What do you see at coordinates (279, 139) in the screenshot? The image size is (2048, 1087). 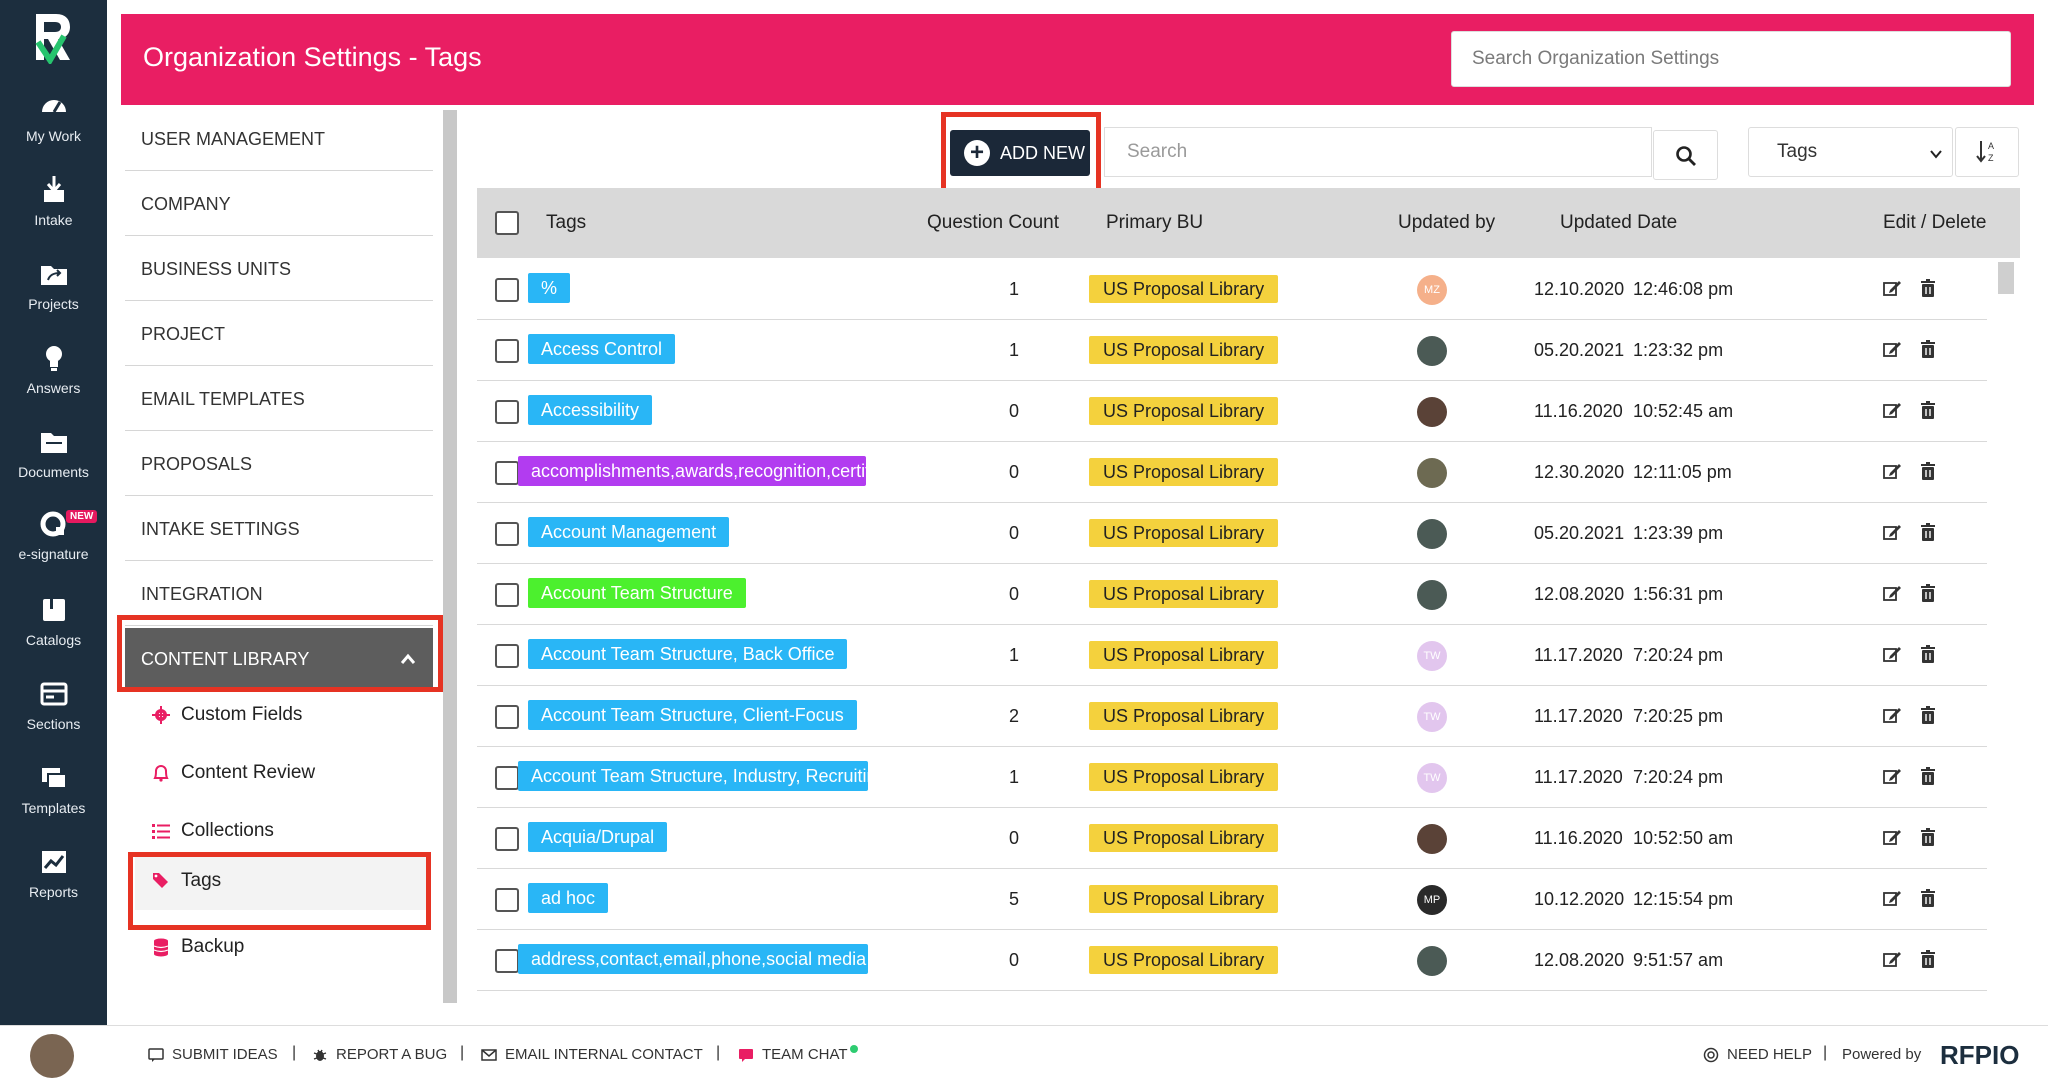 I see `menu-user-management: USER MANAGEMENT` at bounding box center [279, 139].